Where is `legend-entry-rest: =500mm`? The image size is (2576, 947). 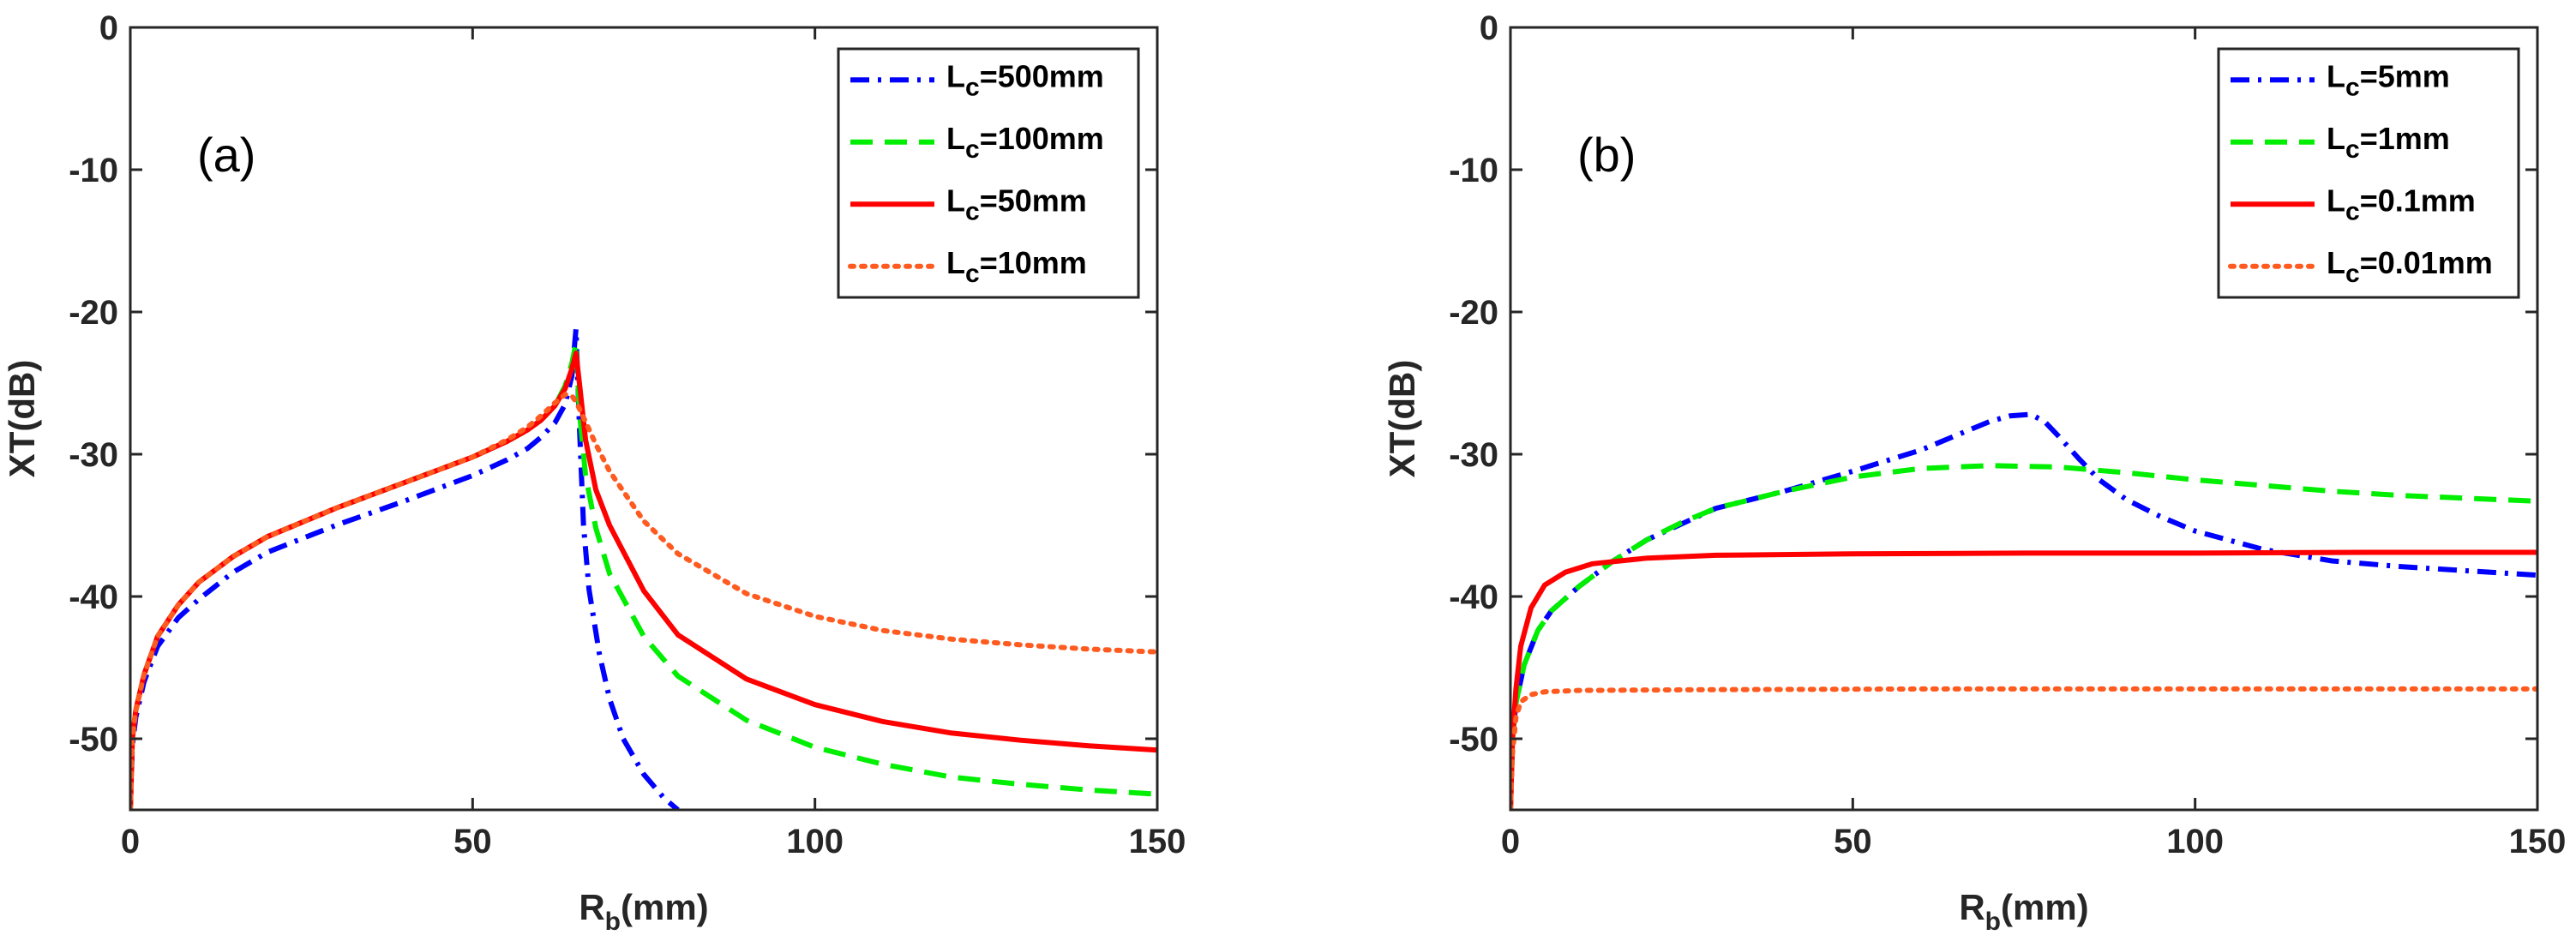
legend-entry-rest: =500mm is located at coordinates (1042, 75).